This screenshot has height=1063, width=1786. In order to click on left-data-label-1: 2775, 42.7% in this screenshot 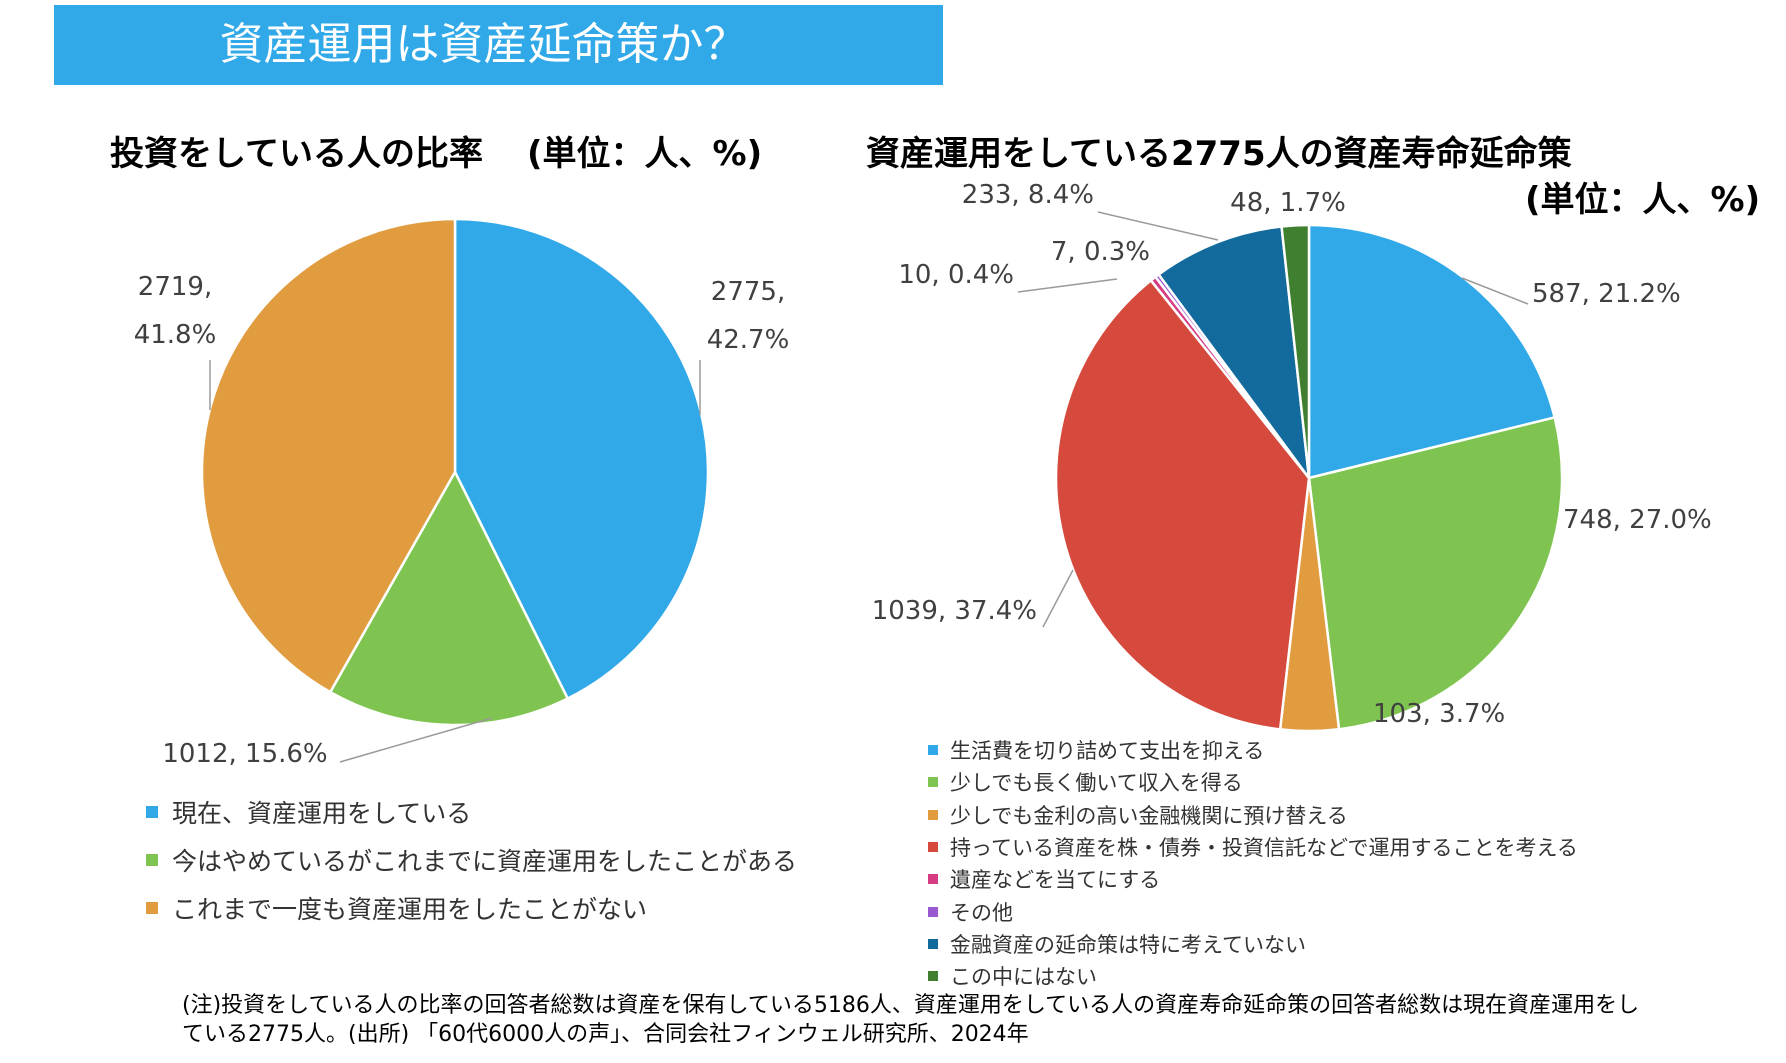, I will do `click(748, 316)`.